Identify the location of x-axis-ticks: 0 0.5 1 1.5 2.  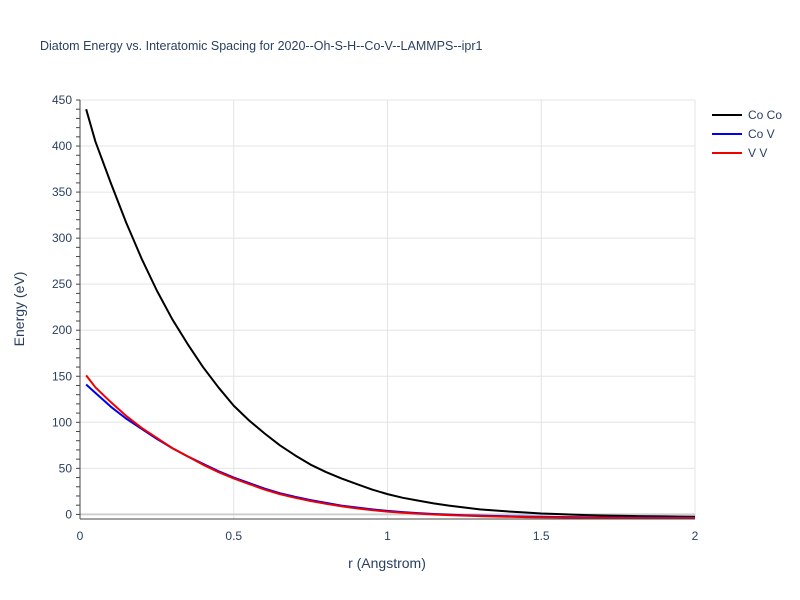
(388, 530).